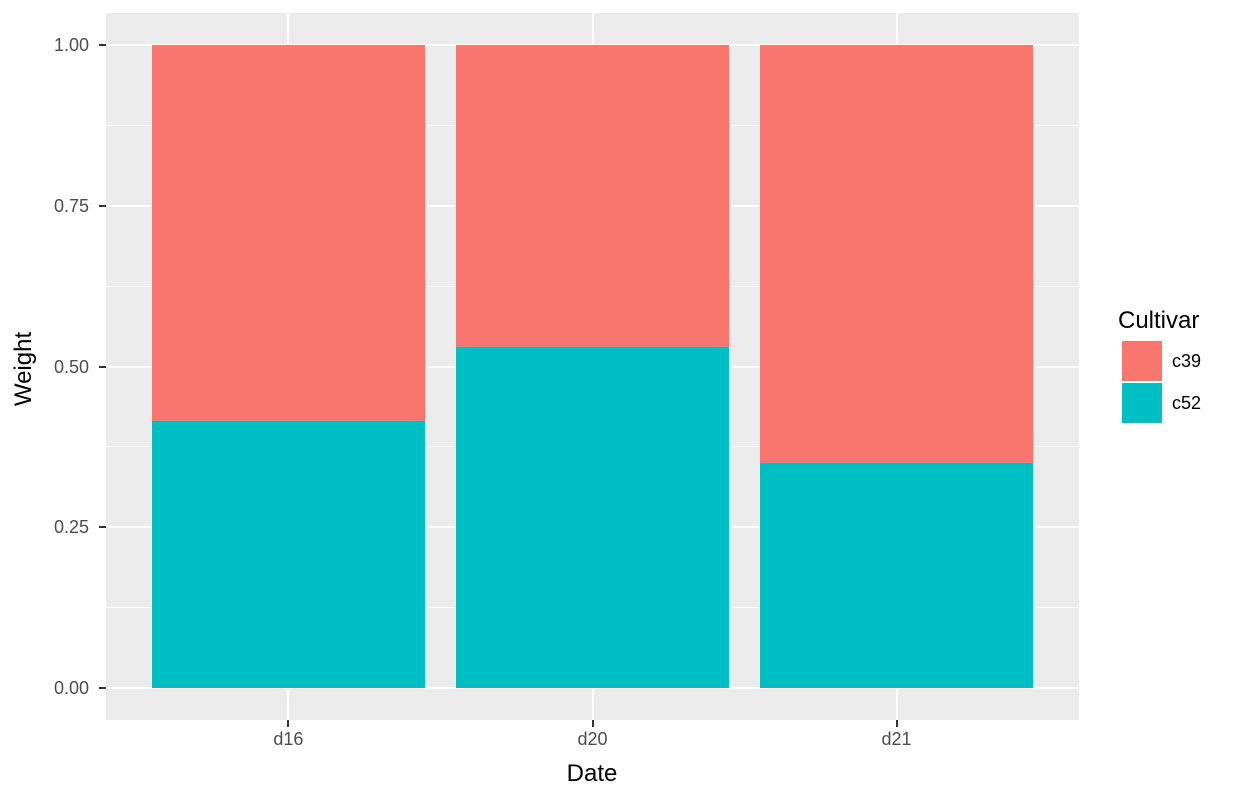  What do you see at coordinates (592, 517) in the screenshot?
I see `bar-segment-c52-d20` at bounding box center [592, 517].